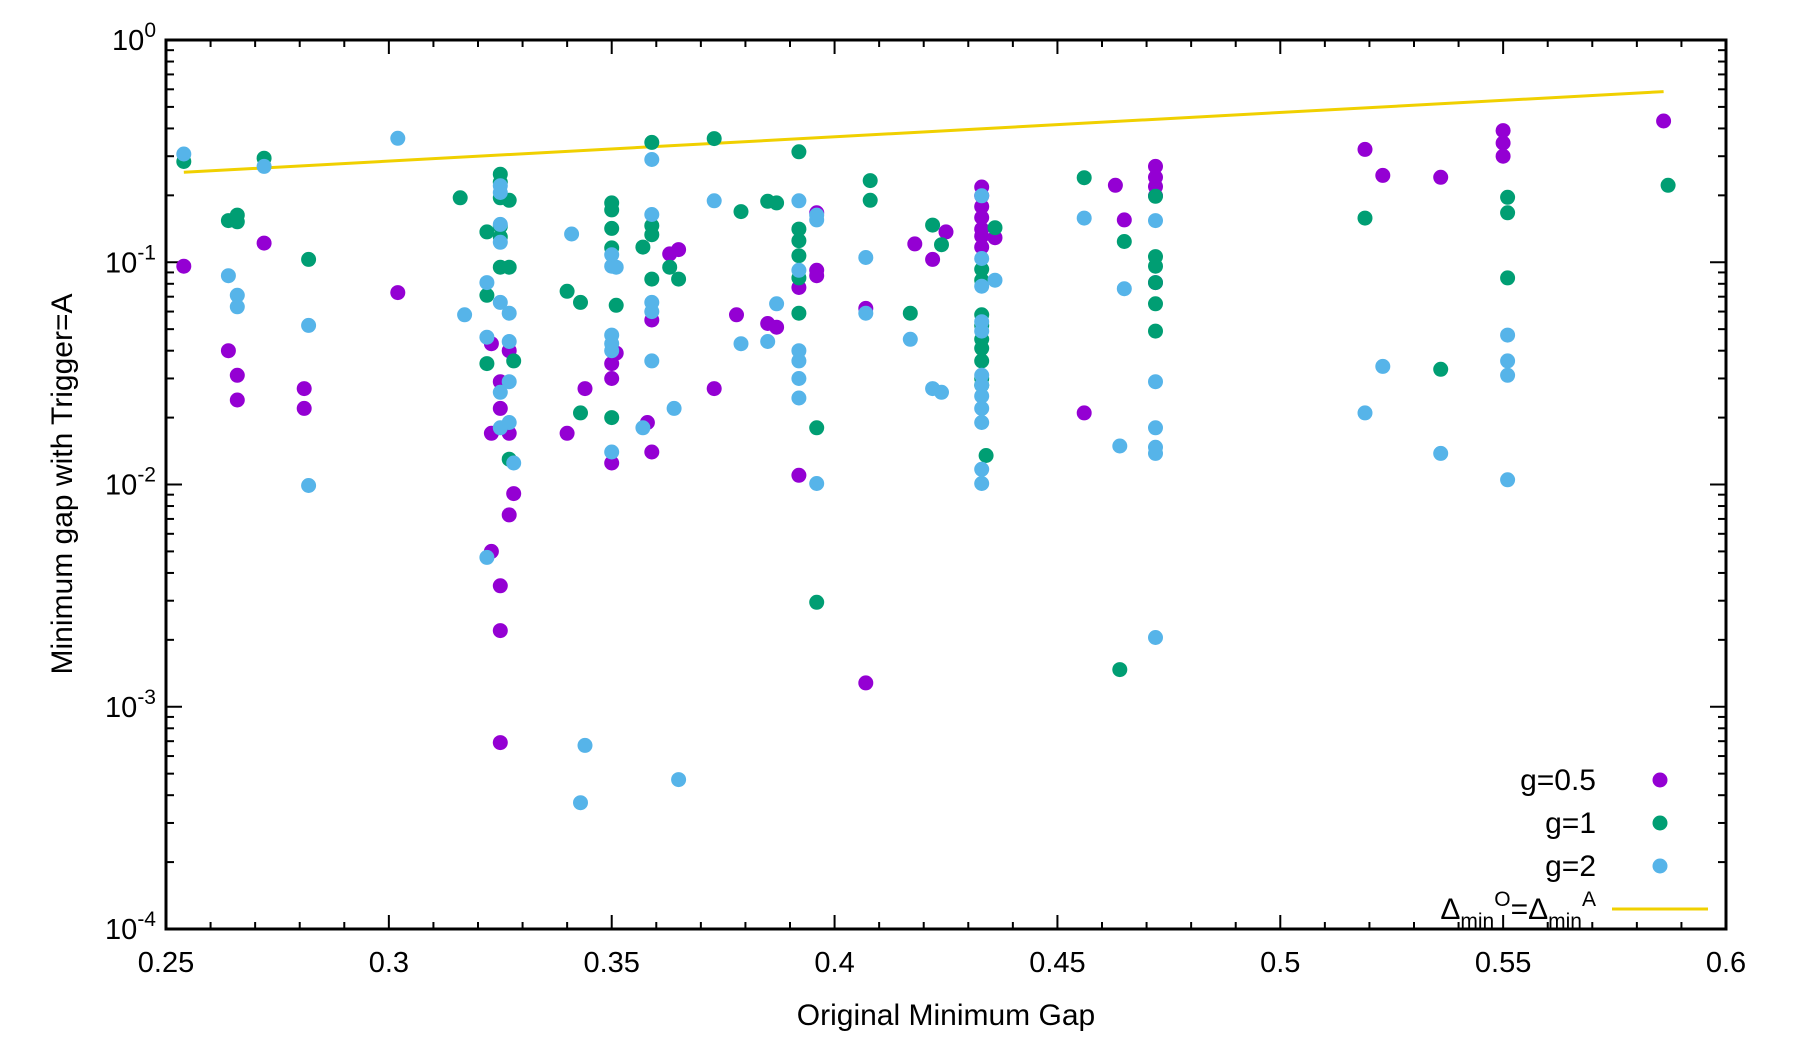 This screenshot has width=1800, height=1050. Describe the element at coordinates (1570, 823) in the screenshot. I see `legend-label: g=1` at that location.